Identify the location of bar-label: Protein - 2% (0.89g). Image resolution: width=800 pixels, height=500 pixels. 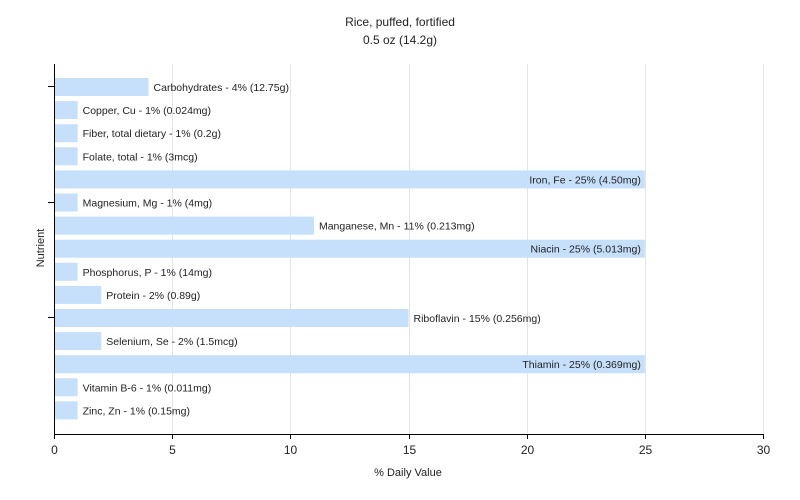
(153, 296).